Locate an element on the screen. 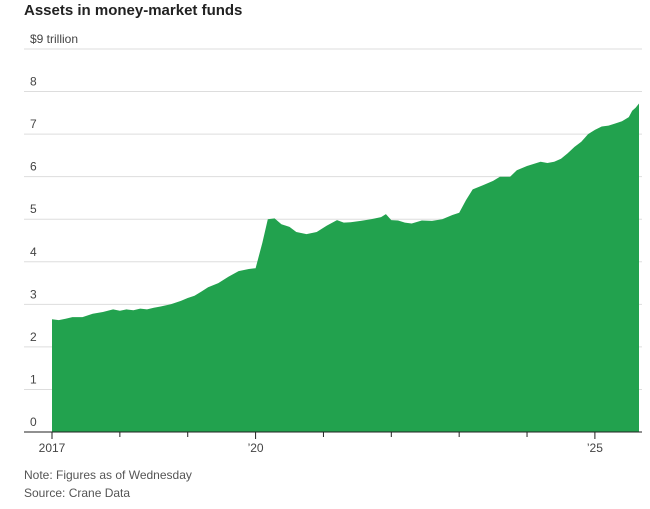  y-tick-label: 5 is located at coordinates (33, 209).